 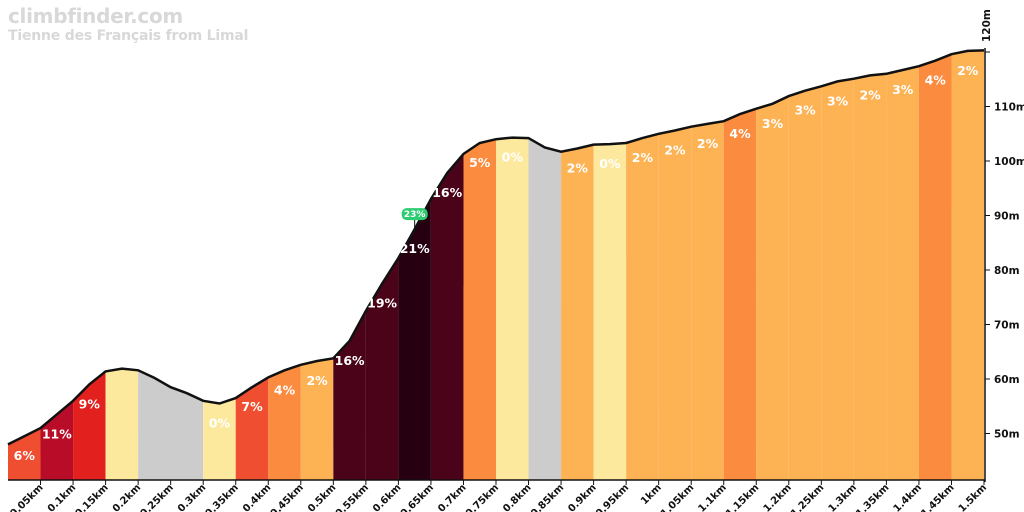 What do you see at coordinates (387, 497) in the screenshot?
I see `x-tick-label: 0.6km` at bounding box center [387, 497].